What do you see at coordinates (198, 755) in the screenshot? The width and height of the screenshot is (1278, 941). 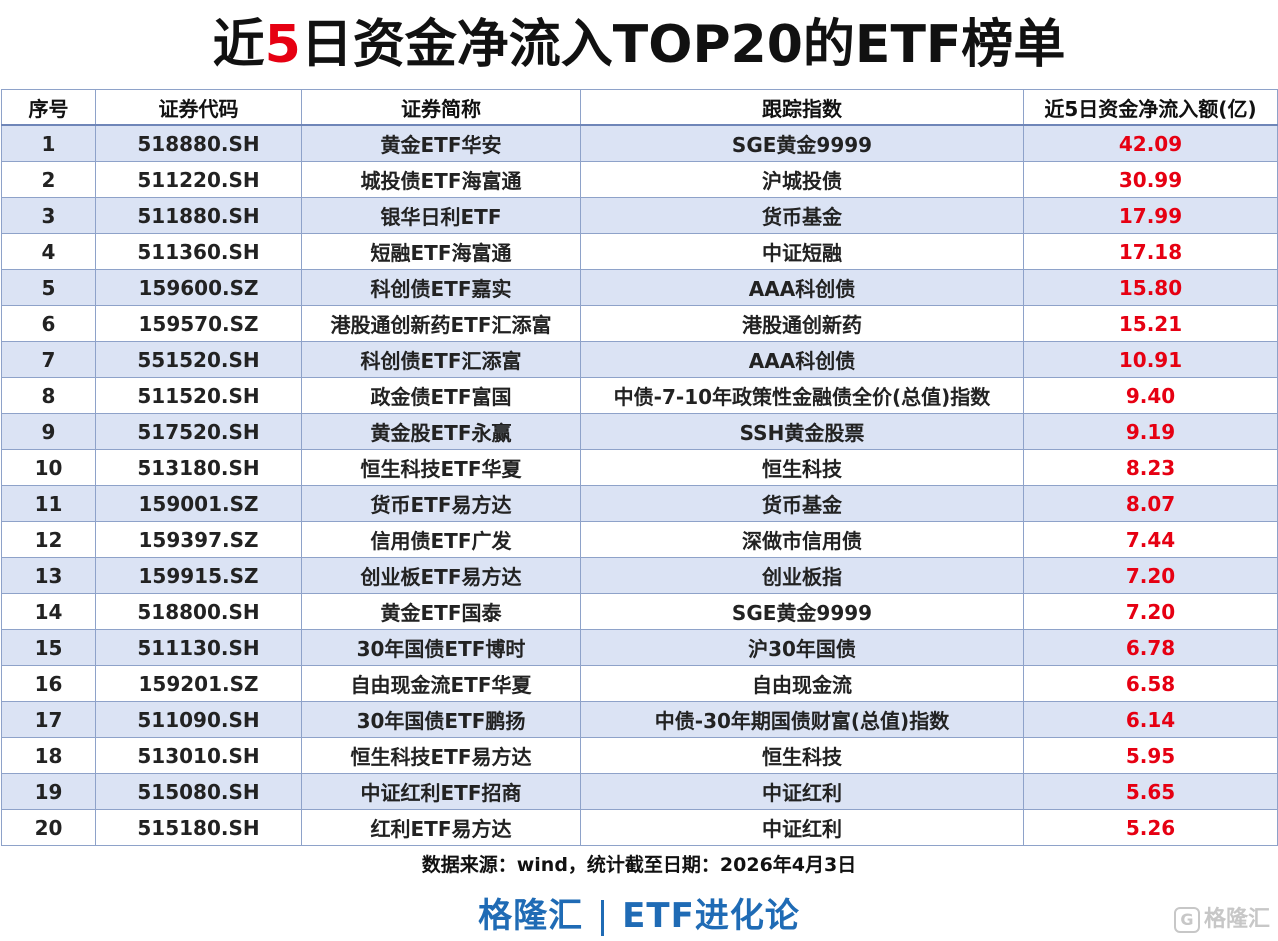 I see `cell-code: 513010.SH` at bounding box center [198, 755].